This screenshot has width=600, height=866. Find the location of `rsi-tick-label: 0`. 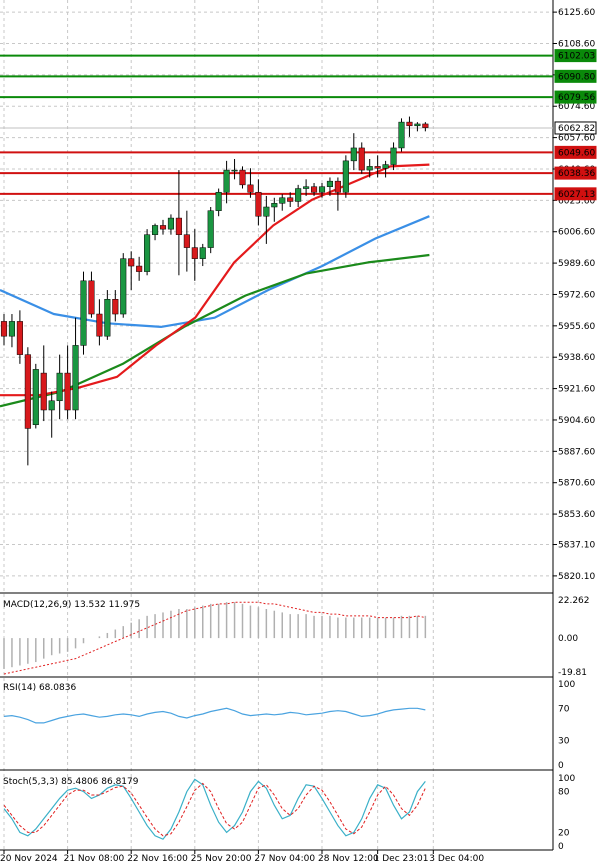

rsi-tick-label: 0 is located at coordinates (561, 766).